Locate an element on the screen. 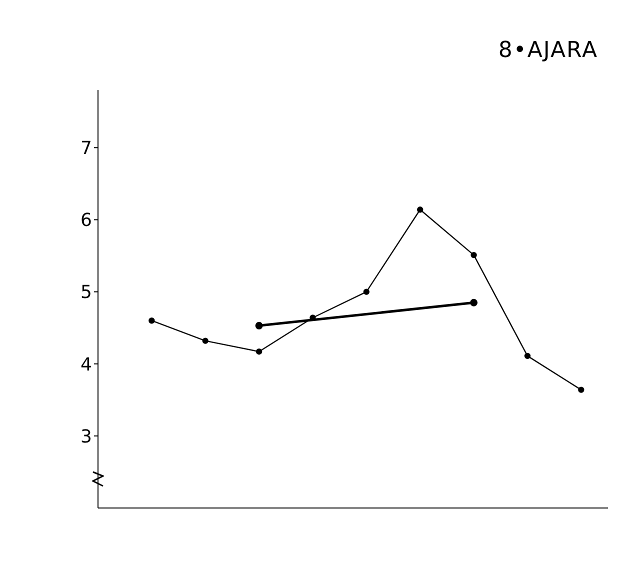 This screenshot has height=576, width=644. y-tick-label: 4 is located at coordinates (86, 365).